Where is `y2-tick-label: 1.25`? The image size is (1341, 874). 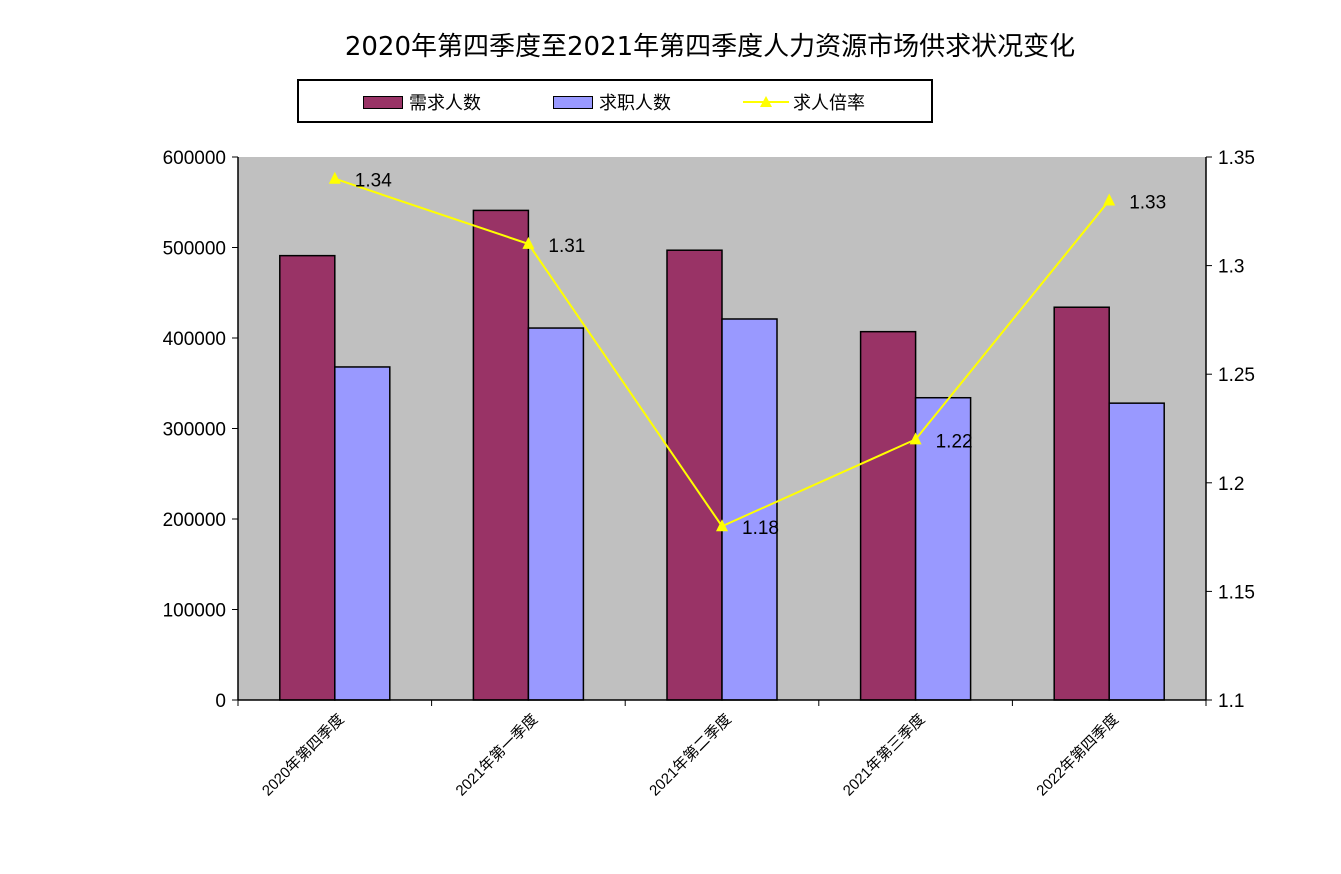
y2-tick-label: 1.25 is located at coordinates (1236, 375).